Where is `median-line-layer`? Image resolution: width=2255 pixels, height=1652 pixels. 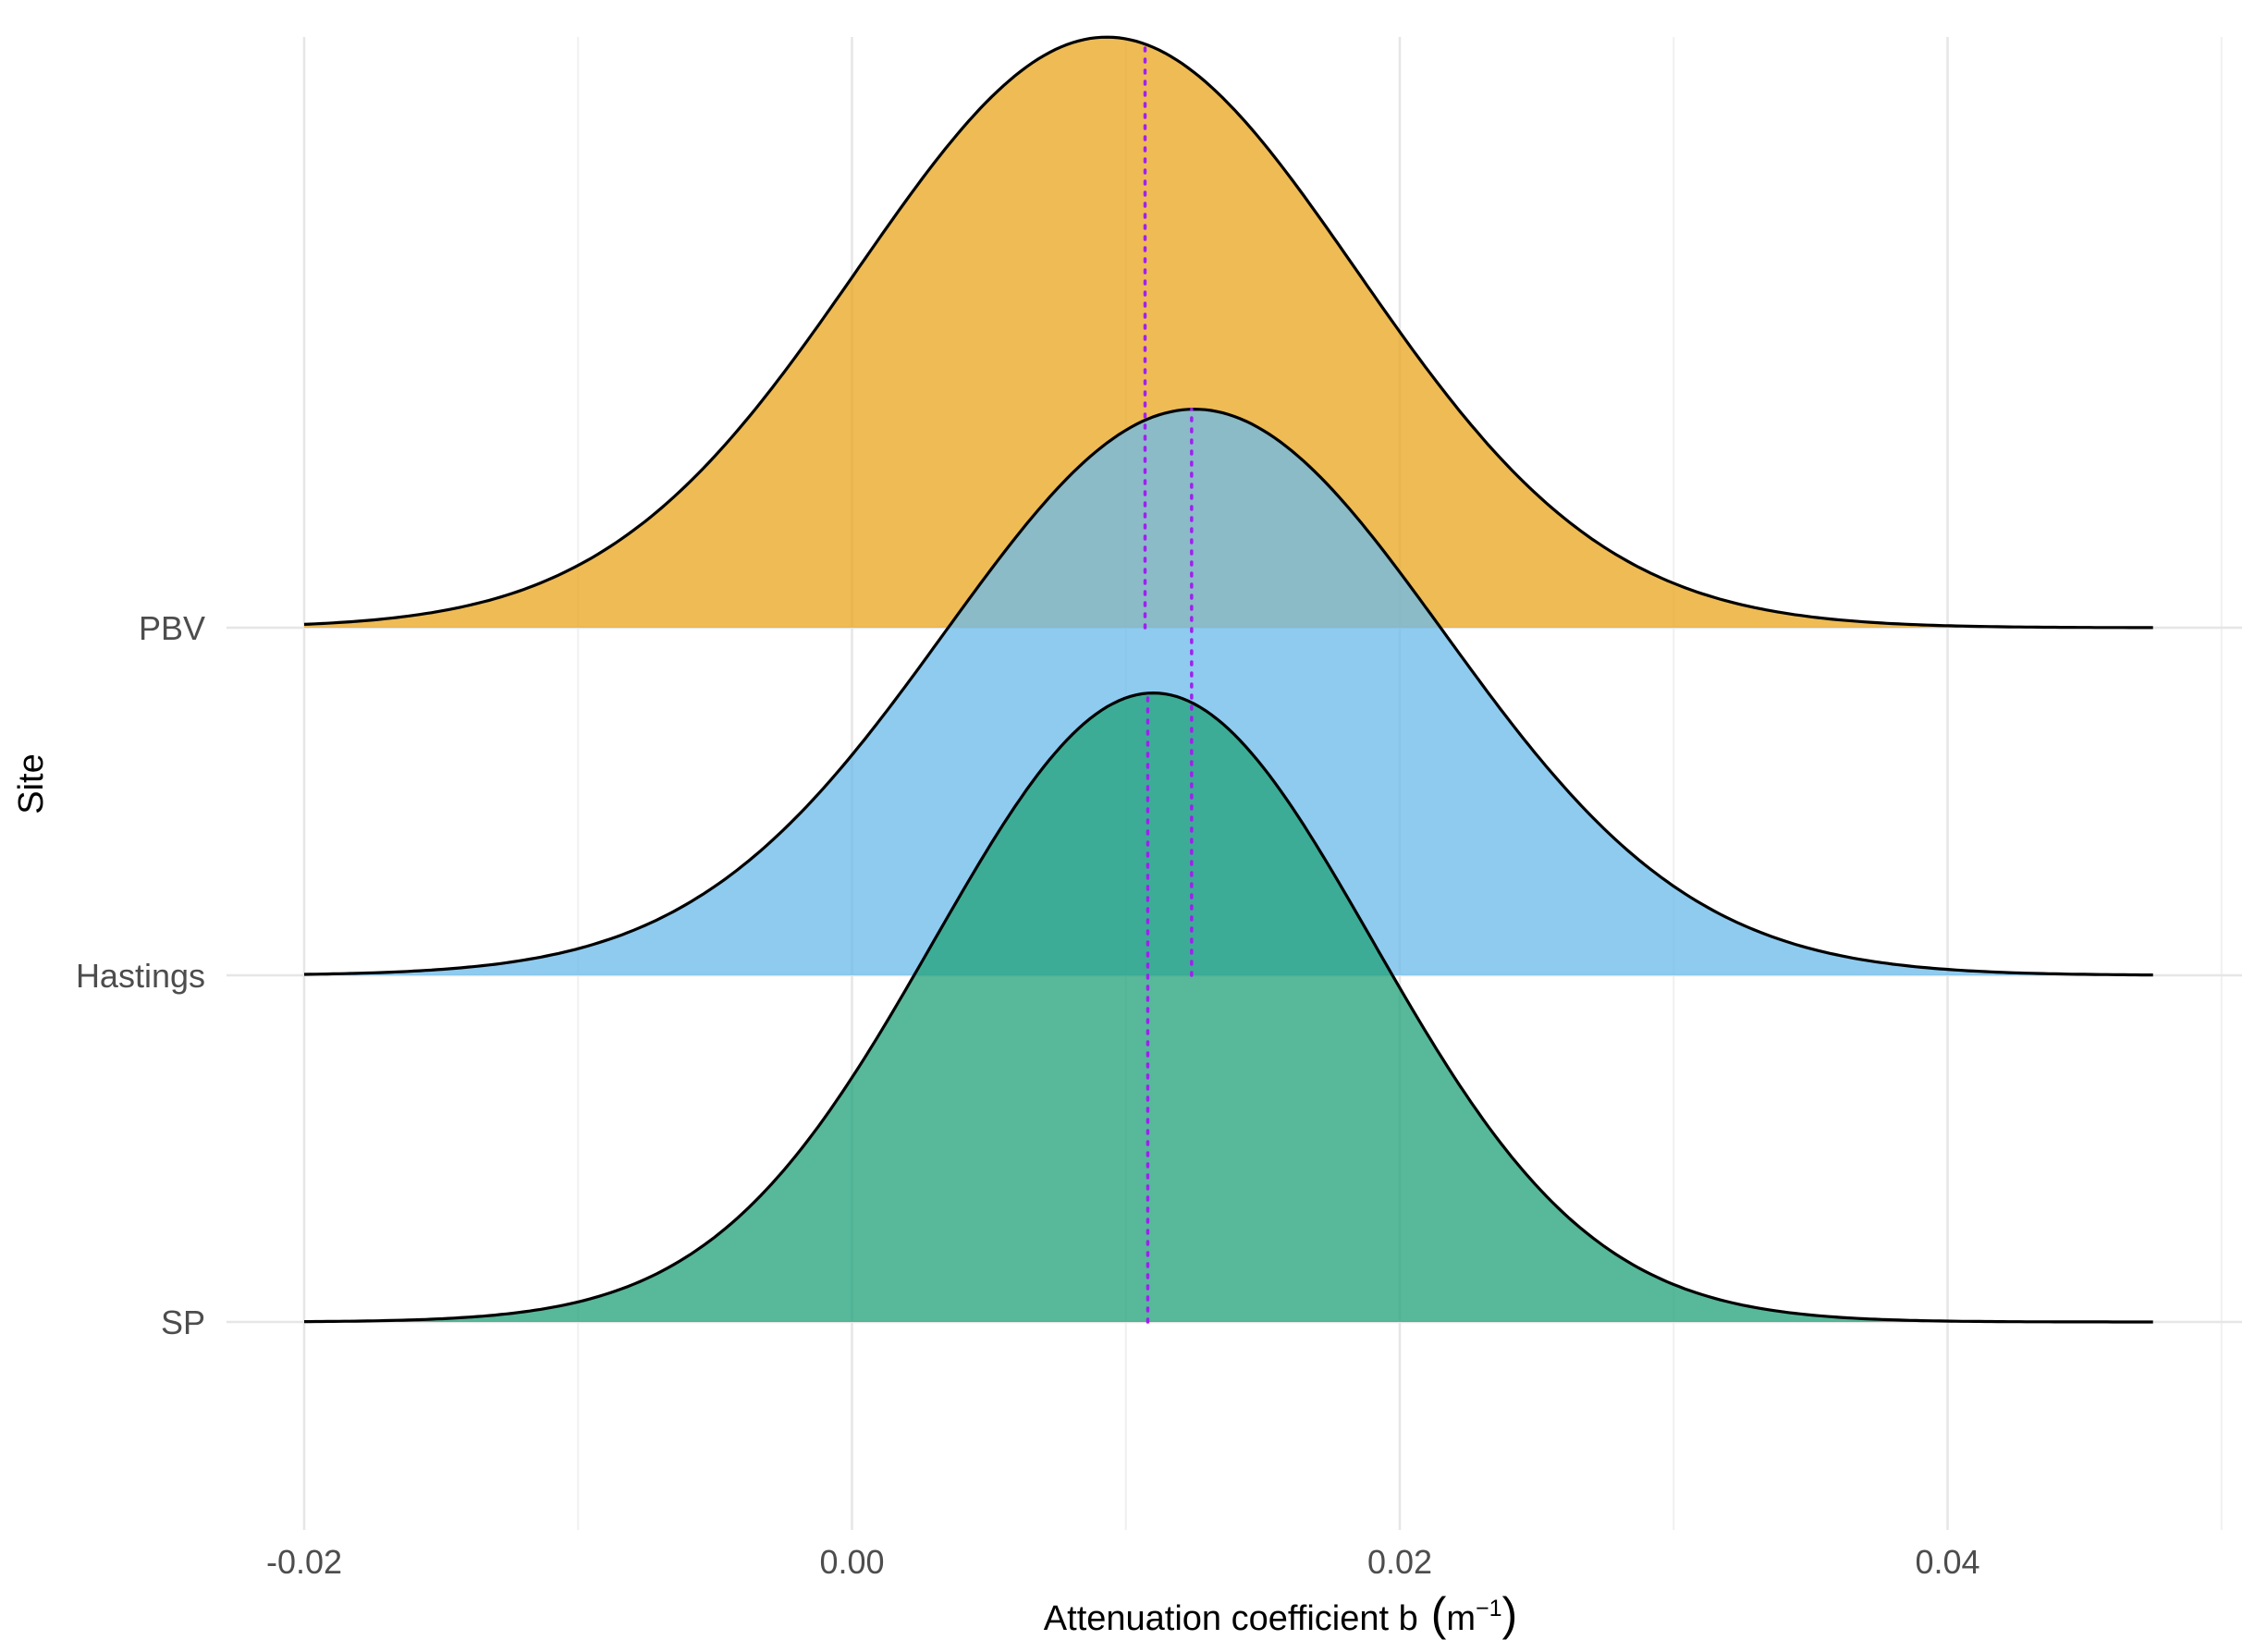 median-line-layer is located at coordinates (1168, 683).